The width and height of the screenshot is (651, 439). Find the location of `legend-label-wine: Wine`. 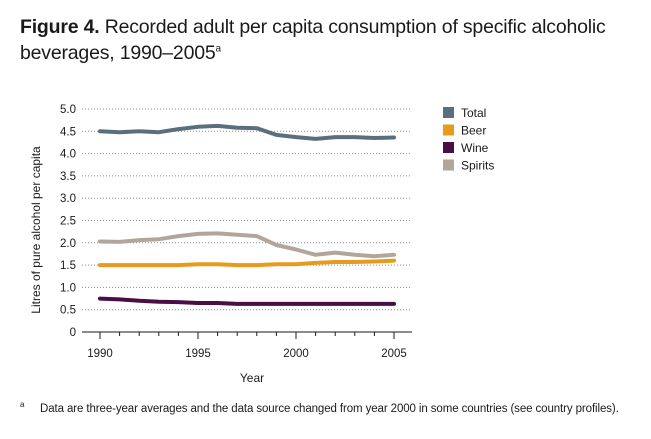

legend-label-wine: Wine is located at coordinates (475, 148).